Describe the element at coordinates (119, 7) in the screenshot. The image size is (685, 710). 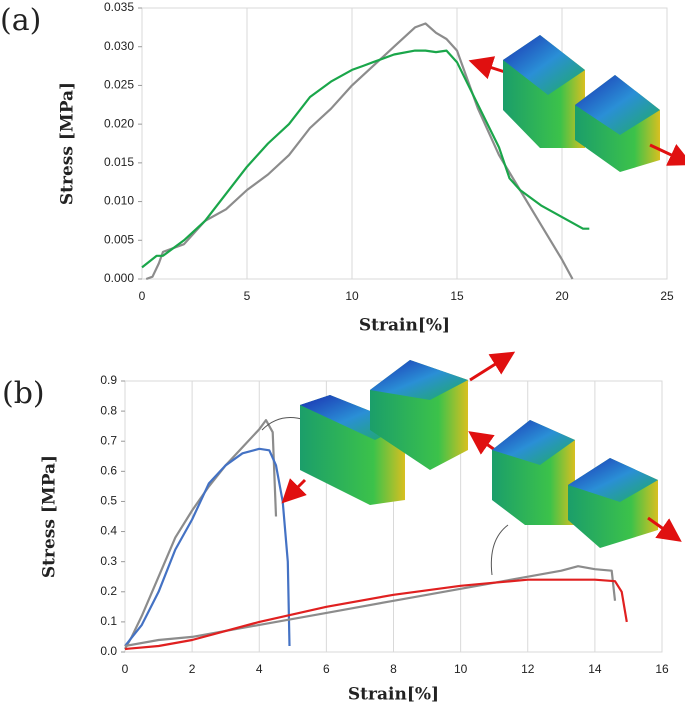
I see `y-tick-label: 0.035` at that location.